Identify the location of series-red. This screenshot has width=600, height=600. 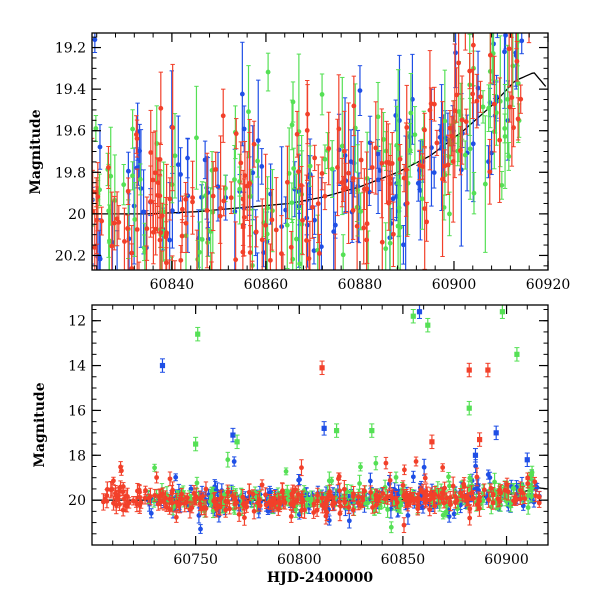
(321, 495).